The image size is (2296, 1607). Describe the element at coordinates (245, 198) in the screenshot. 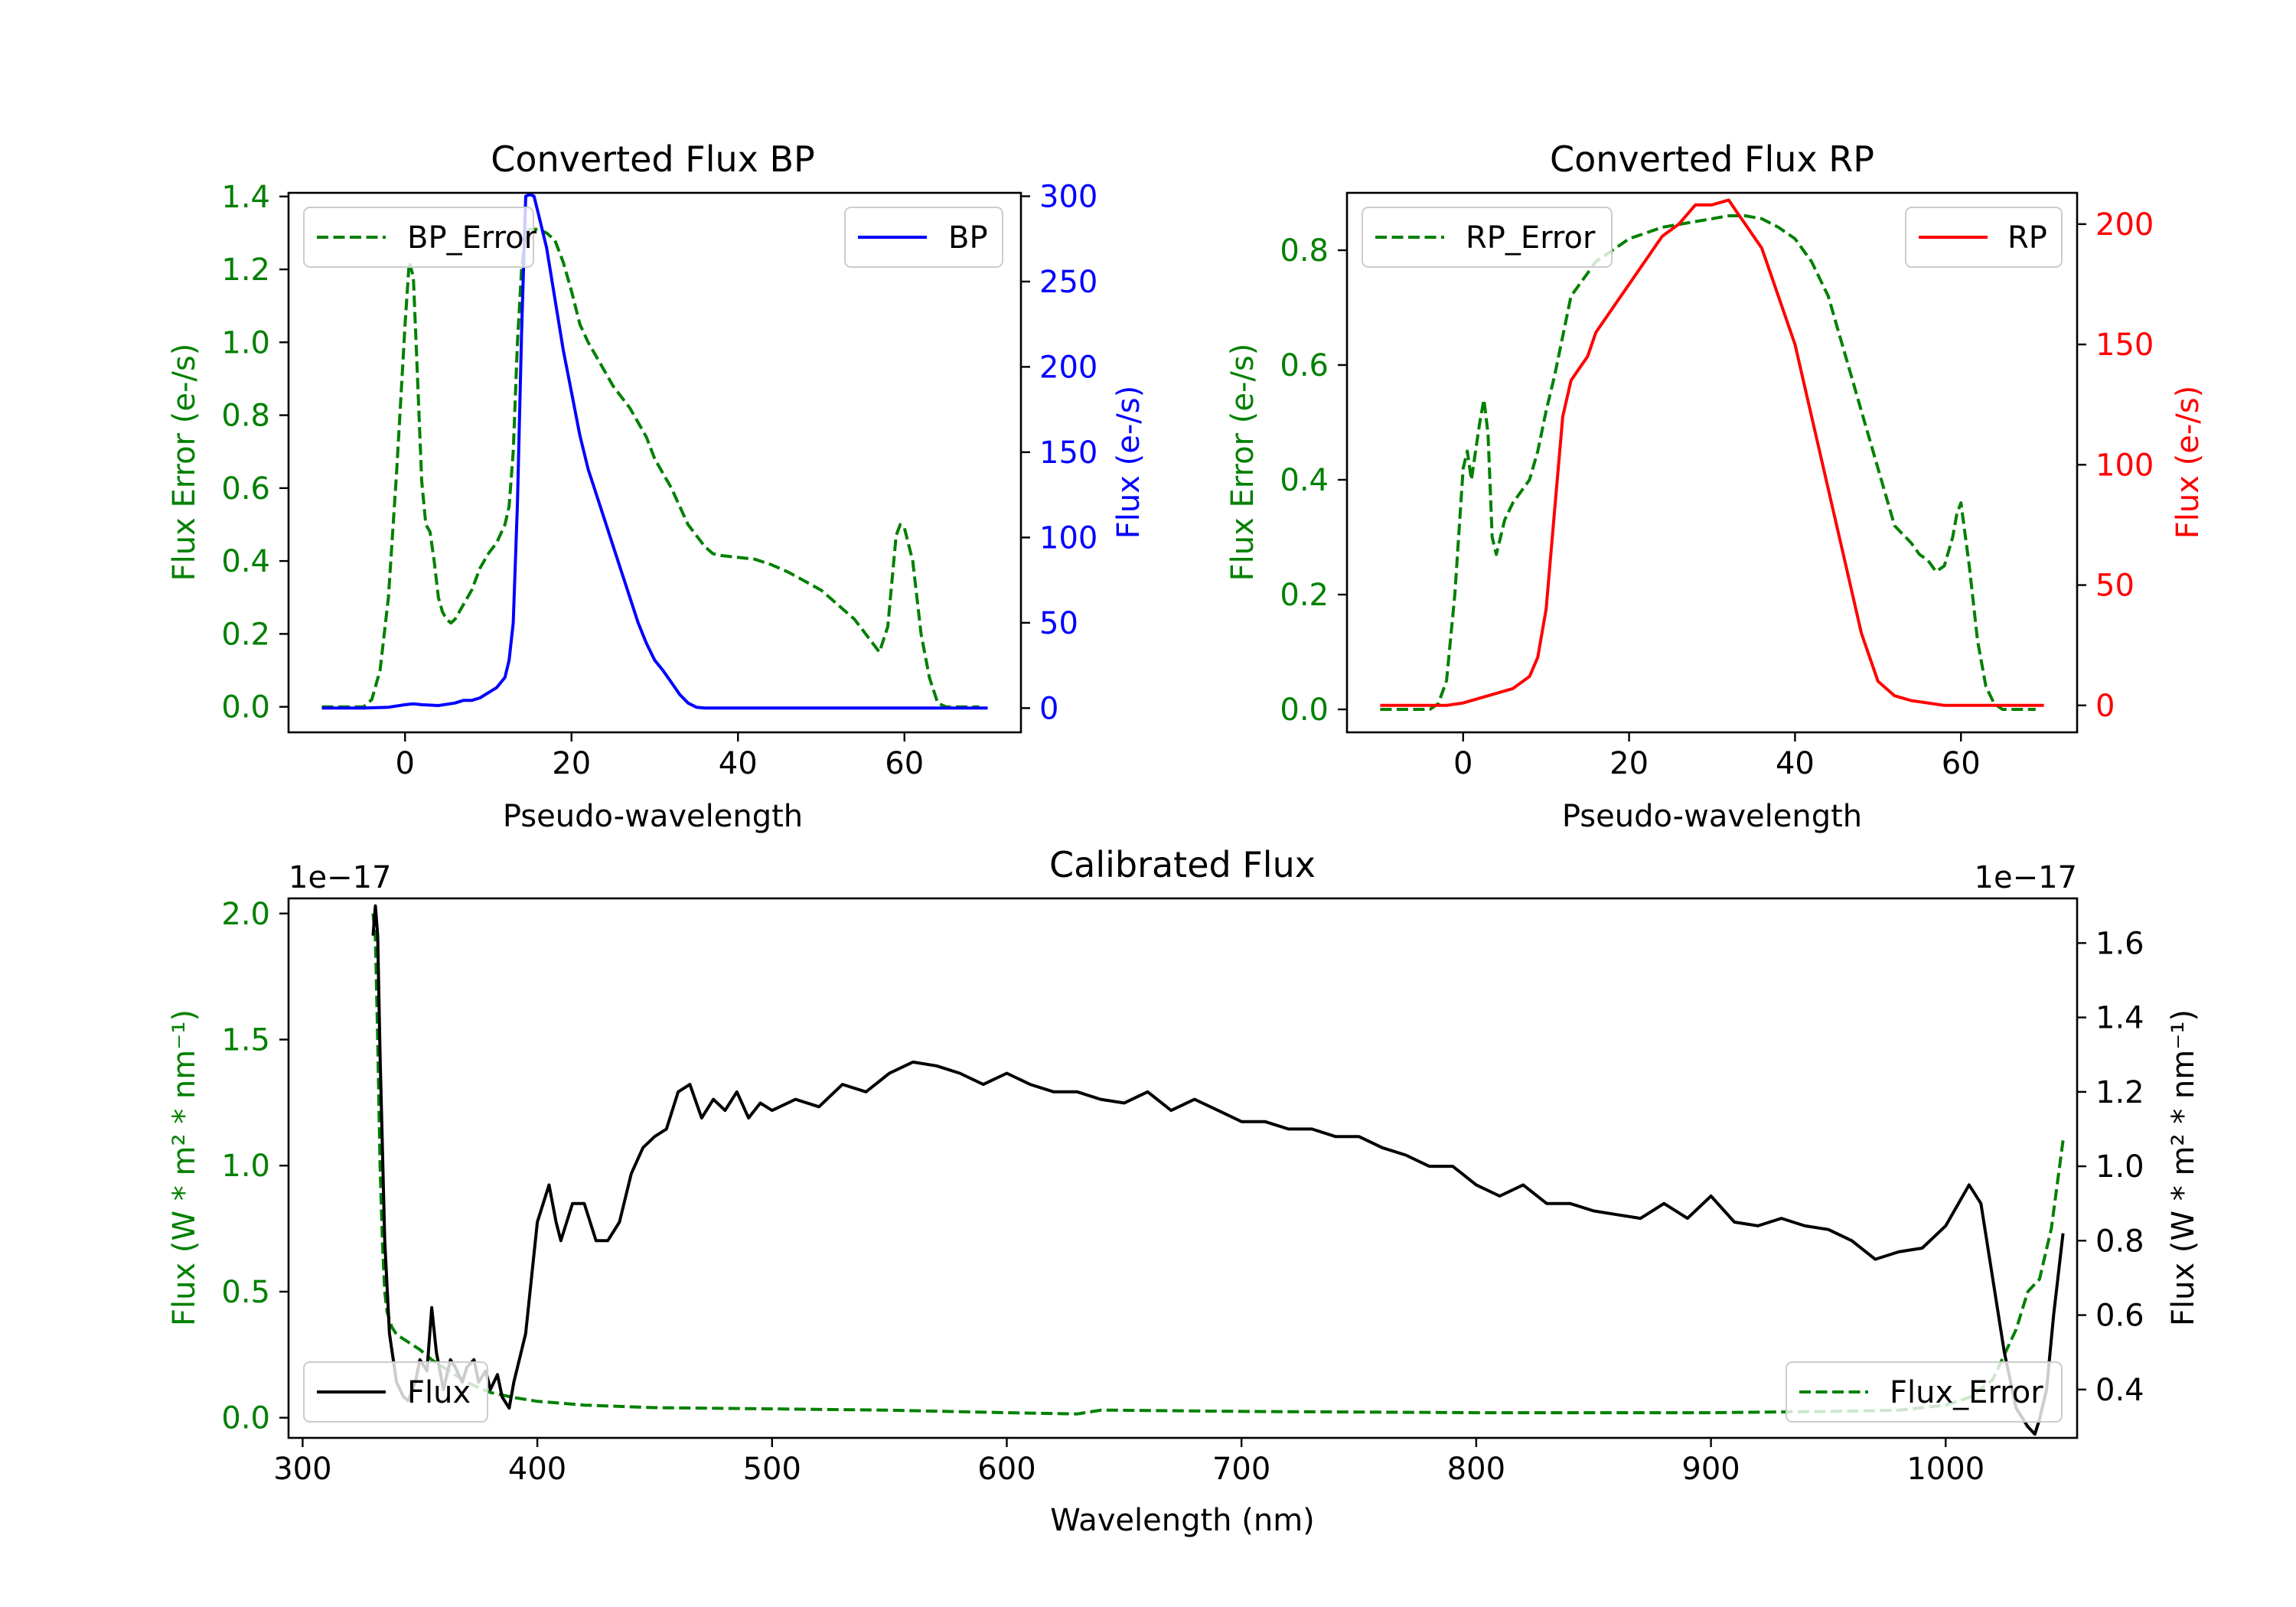

I see `y-tick-label: 1.4` at that location.